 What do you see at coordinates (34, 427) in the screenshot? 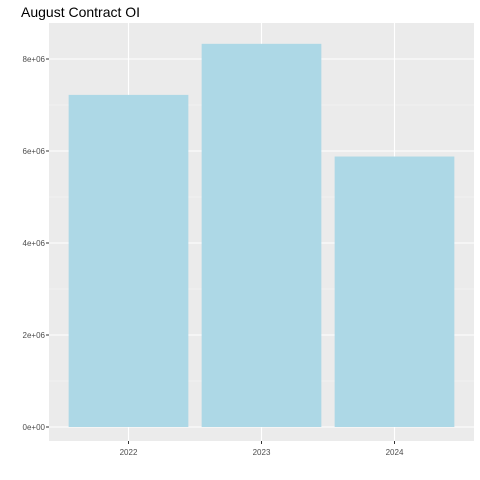
I see `y-tick-label: 0e+00` at bounding box center [34, 427].